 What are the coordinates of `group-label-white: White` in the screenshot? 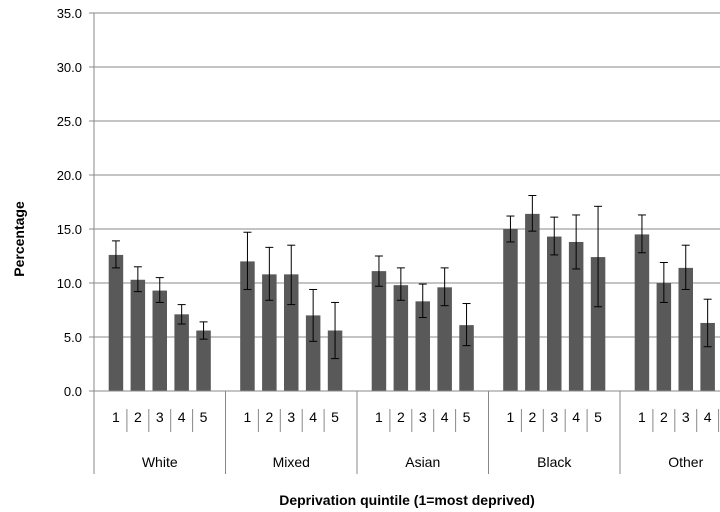 It's located at (160, 462).